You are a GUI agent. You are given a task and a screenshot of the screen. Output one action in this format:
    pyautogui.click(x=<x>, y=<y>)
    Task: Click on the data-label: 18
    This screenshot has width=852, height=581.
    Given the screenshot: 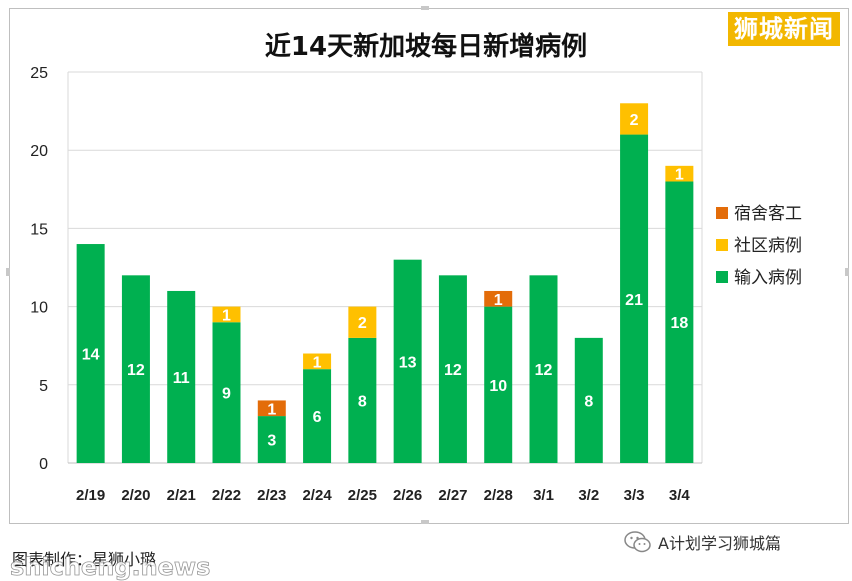 What is the action you would take?
    pyautogui.click(x=679, y=323)
    